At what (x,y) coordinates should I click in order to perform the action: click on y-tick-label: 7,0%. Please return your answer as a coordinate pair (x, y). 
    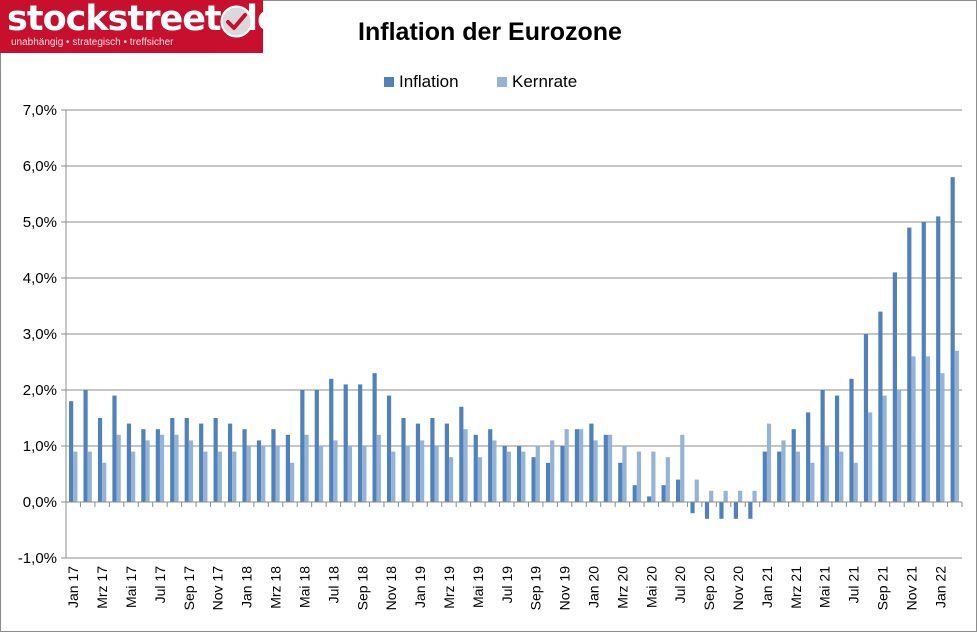
    Looking at the image, I should click on (40, 110).